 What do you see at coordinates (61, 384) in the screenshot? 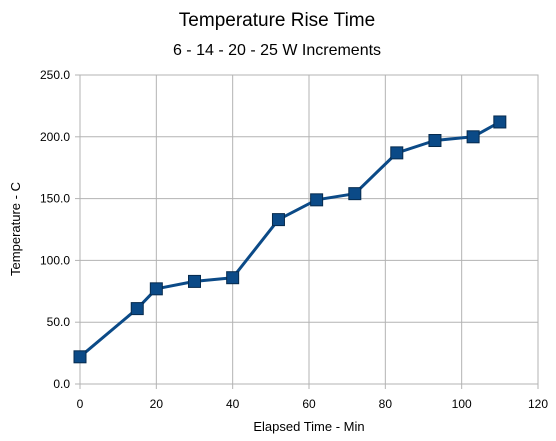
I see `y-tick-label: 0.0` at bounding box center [61, 384].